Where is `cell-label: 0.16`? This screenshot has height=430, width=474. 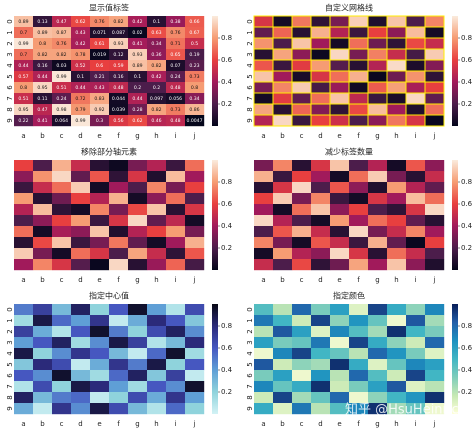 cell-label: 0.16 is located at coordinates (118, 77).